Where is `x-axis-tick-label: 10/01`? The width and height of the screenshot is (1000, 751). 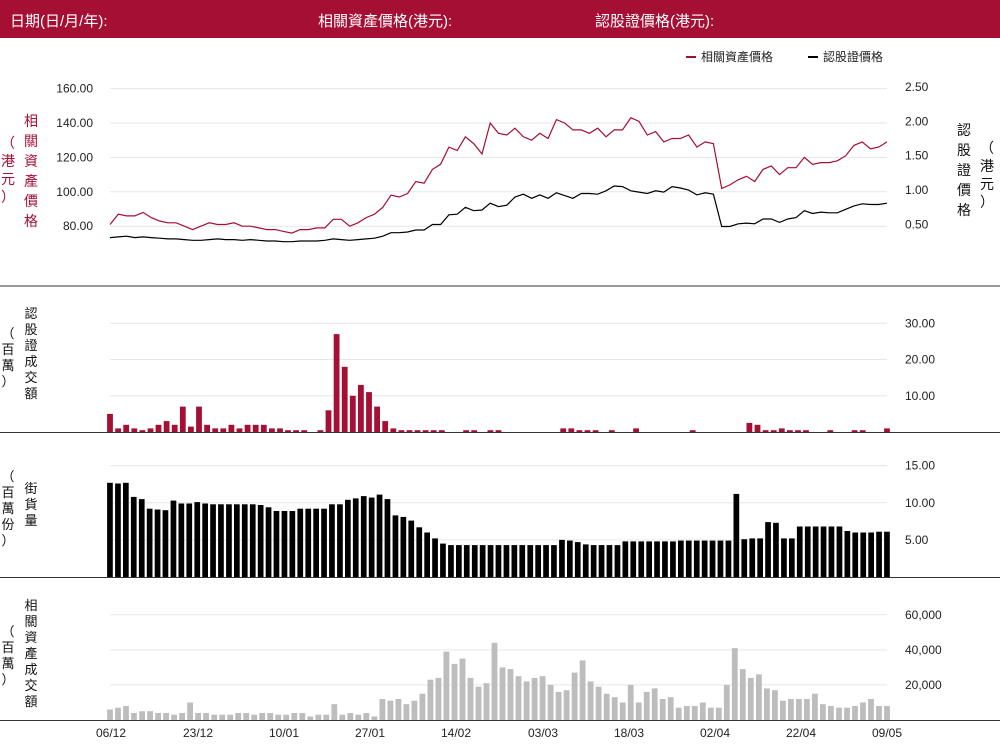
x-axis-tick-label: 10/01 is located at coordinates (284, 733).